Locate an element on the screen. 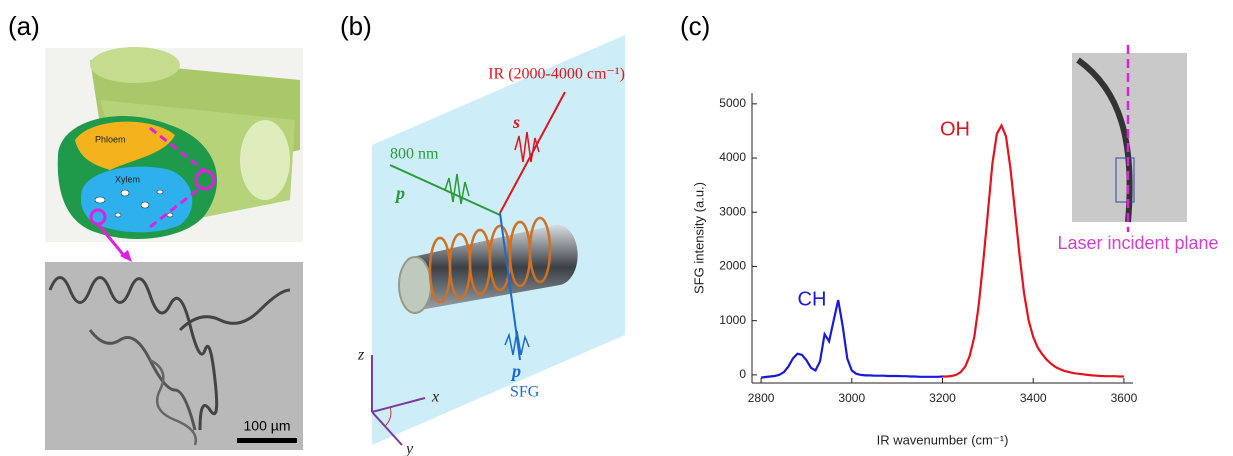 This screenshot has height=456, width=1233. axis-label: y is located at coordinates (409, 448).